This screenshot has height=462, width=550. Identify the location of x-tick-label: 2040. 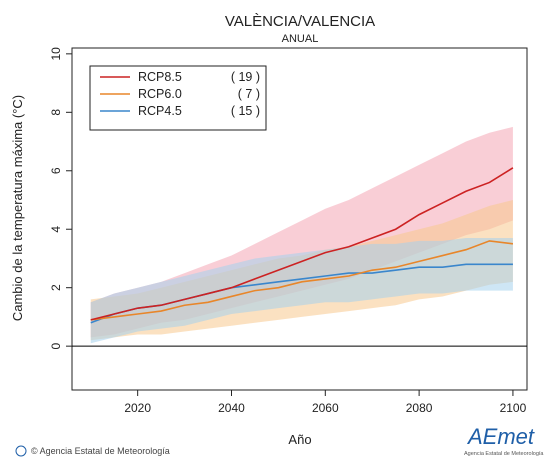
(231, 408).